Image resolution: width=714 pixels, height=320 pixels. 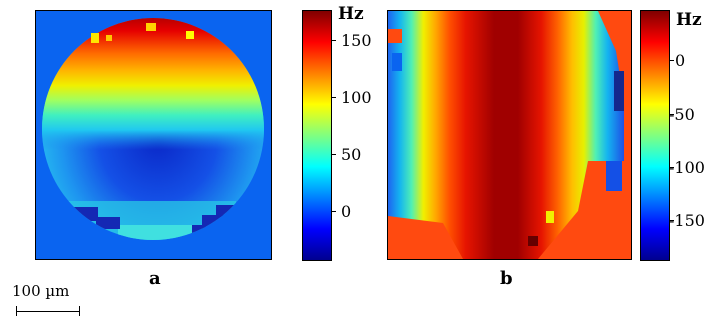 What do you see at coordinates (687, 220) in the screenshot?
I see `colorbar-b-tick-label: -150` at bounding box center [687, 220].